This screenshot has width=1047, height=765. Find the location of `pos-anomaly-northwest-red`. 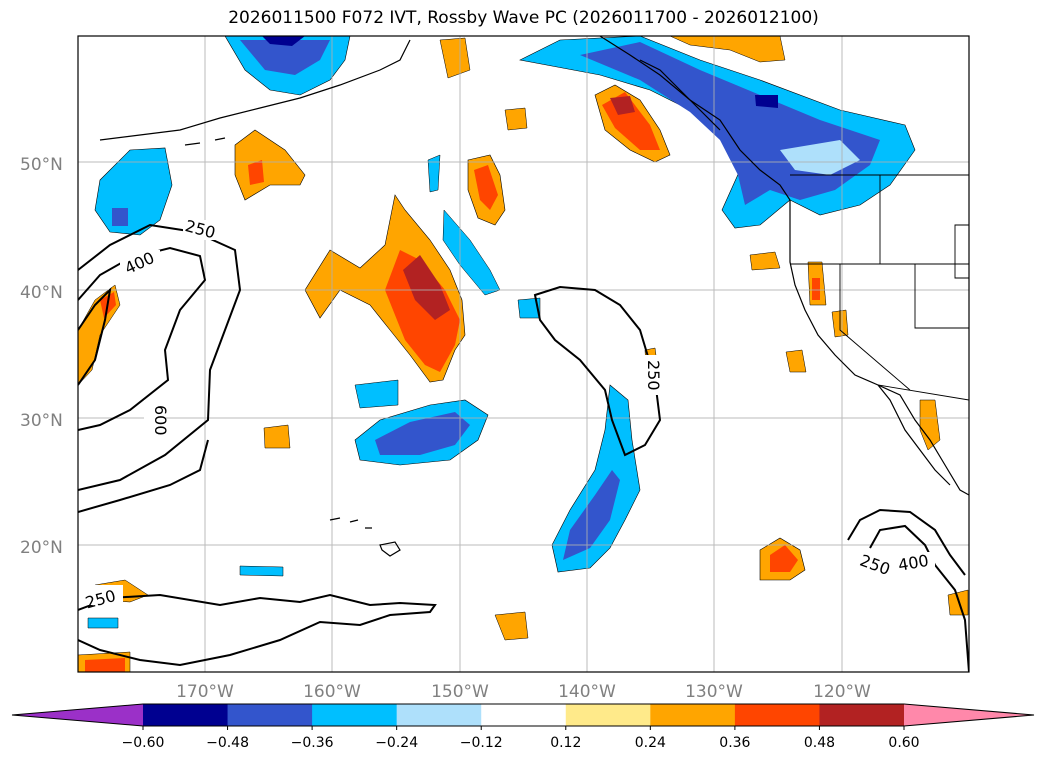

pos-anomaly-northwest-red is located at coordinates (256, 172).